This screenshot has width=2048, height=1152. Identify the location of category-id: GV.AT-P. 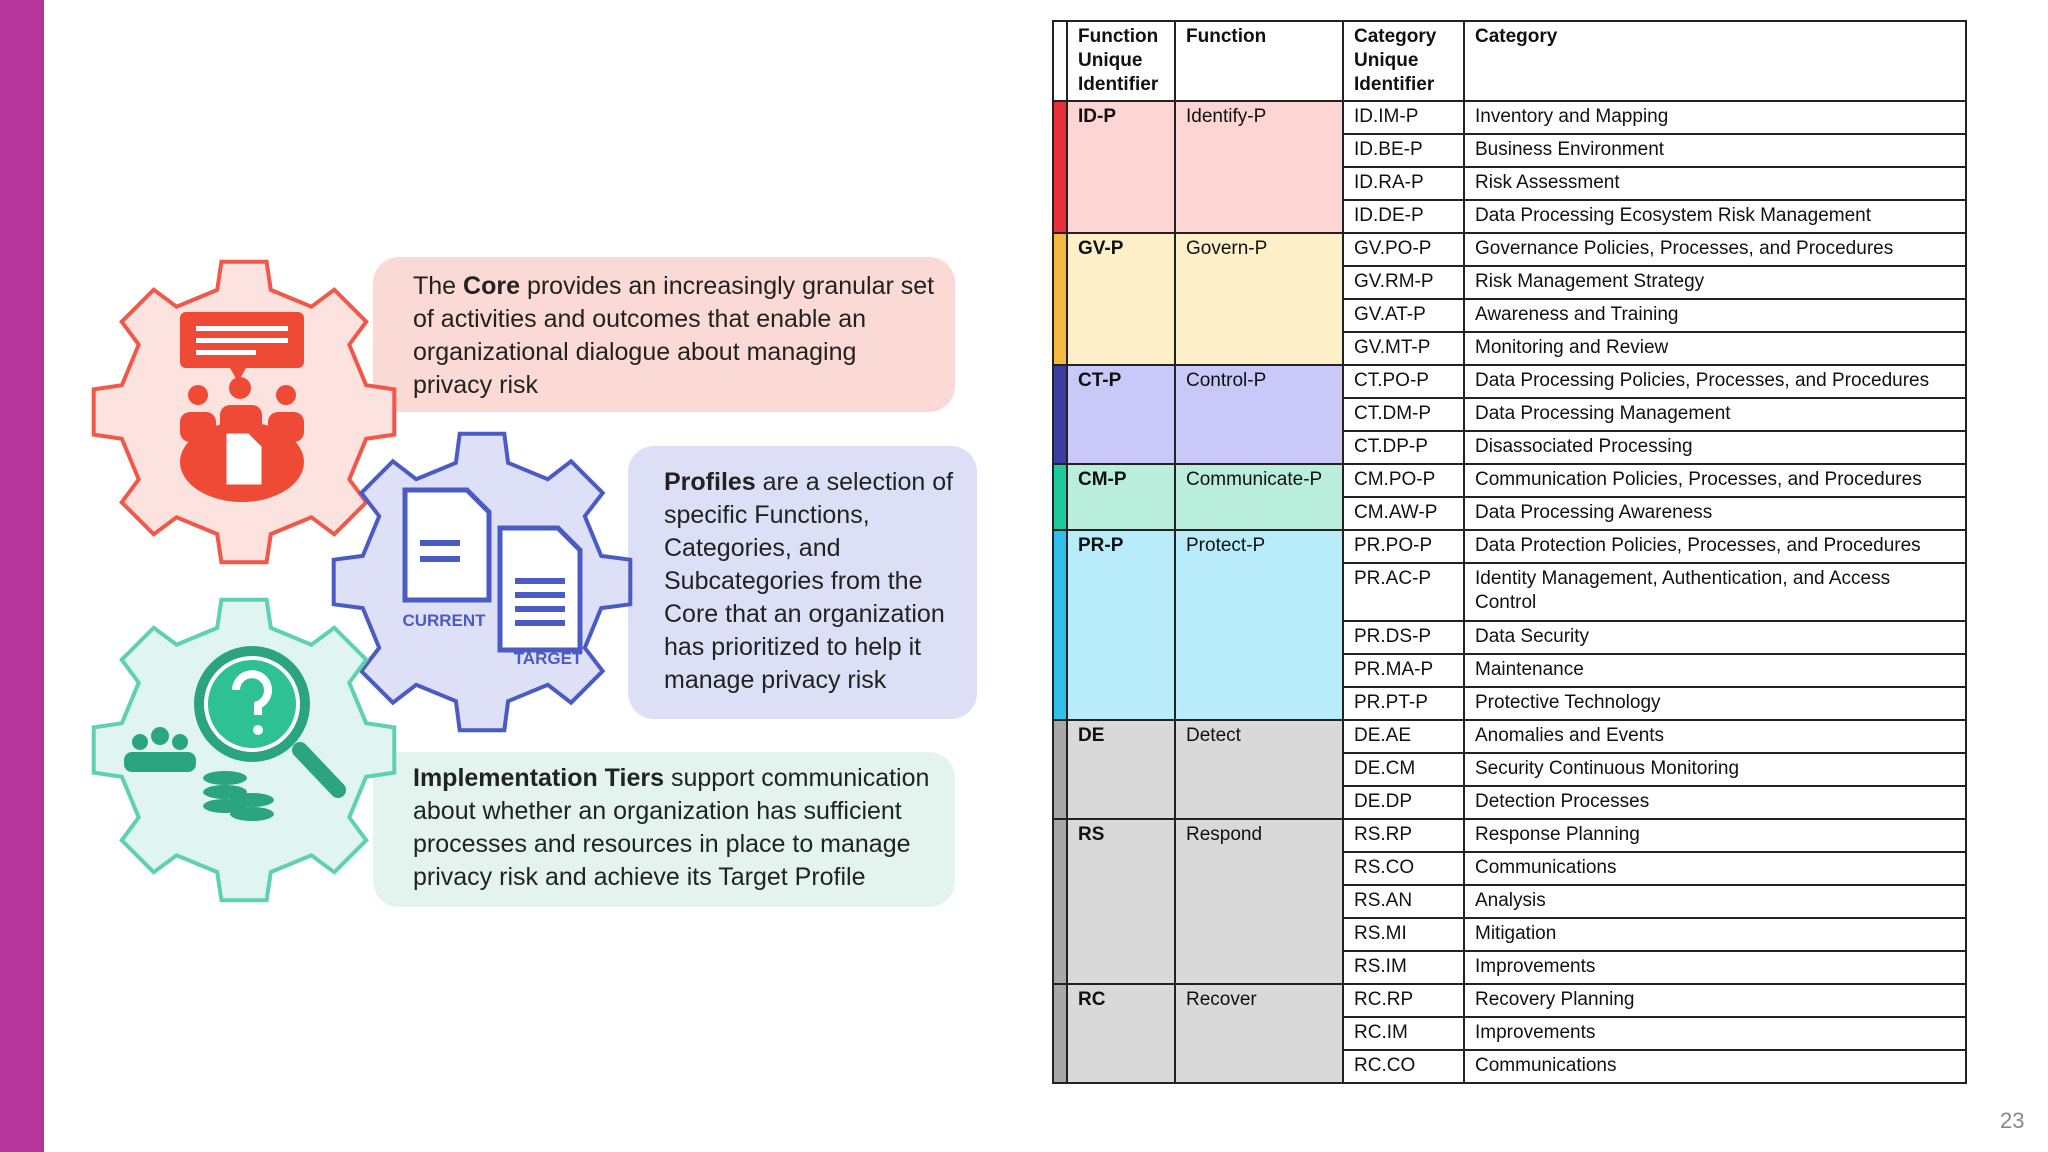
(1403, 315).